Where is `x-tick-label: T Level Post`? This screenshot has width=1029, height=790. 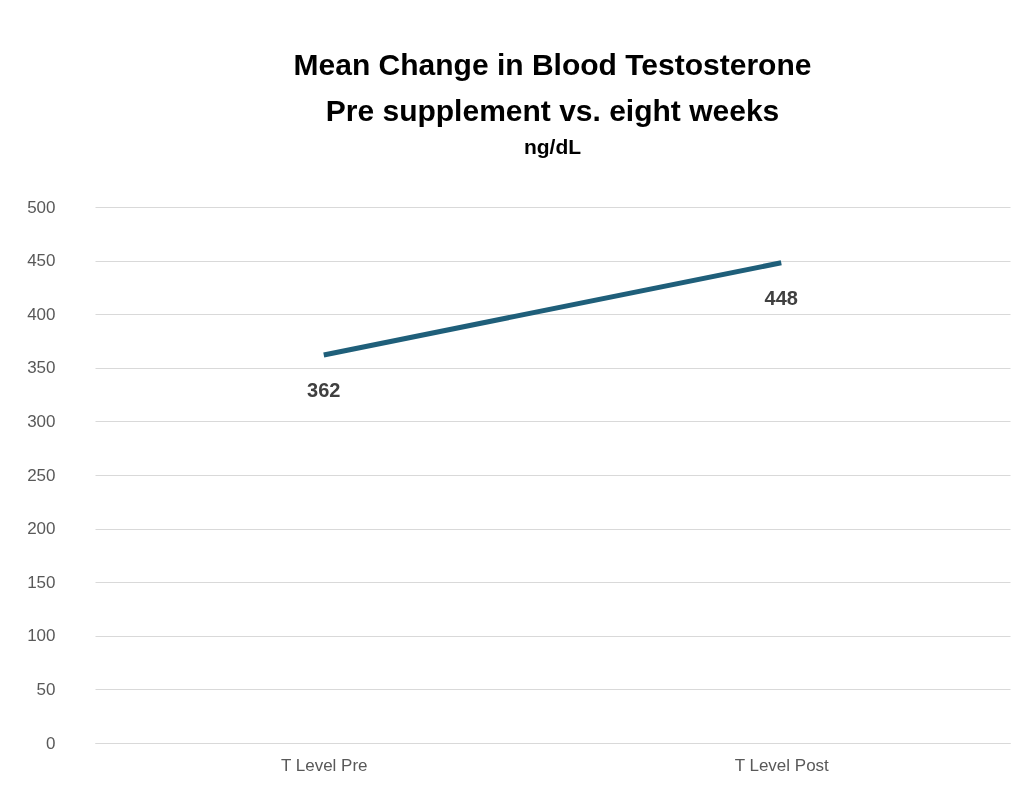
x-tick-label: T Level Post is located at coordinates (782, 765).